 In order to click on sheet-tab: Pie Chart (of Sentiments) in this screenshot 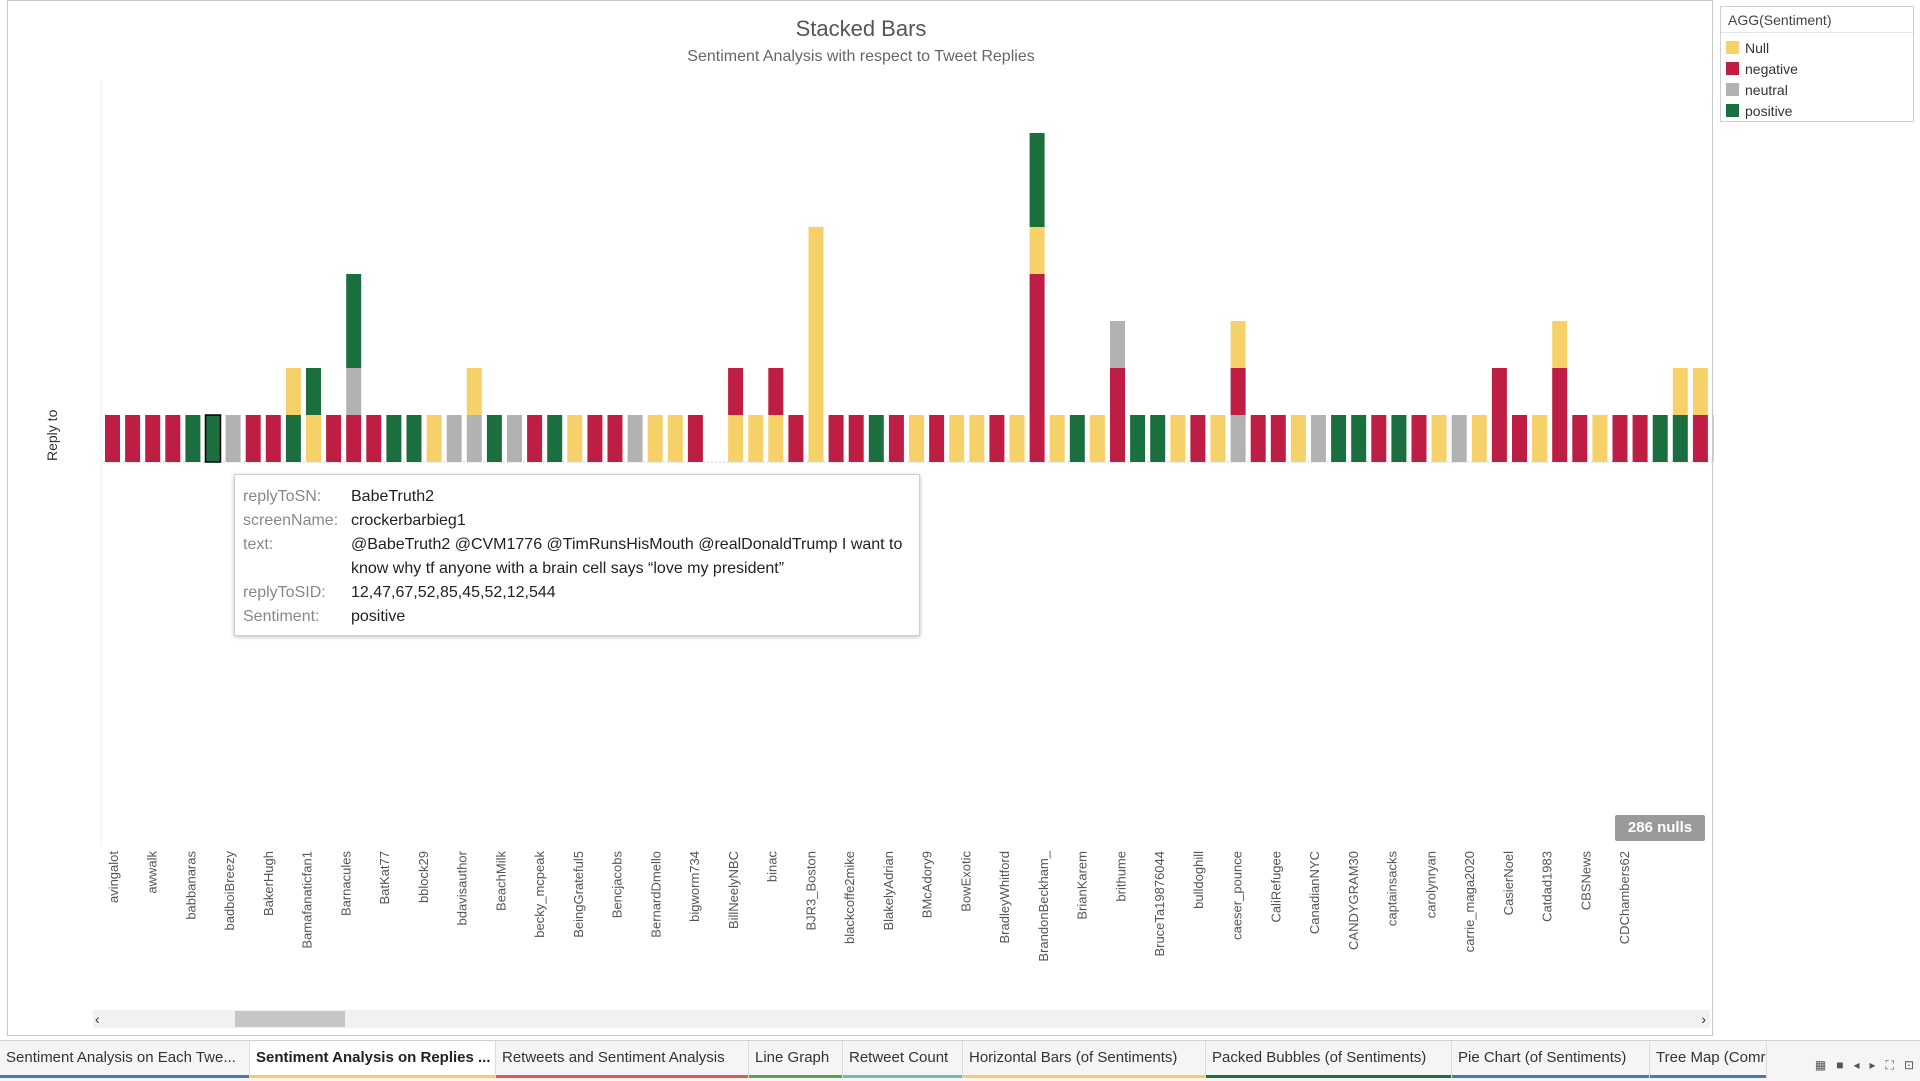, I will do `click(1551, 1059)`.